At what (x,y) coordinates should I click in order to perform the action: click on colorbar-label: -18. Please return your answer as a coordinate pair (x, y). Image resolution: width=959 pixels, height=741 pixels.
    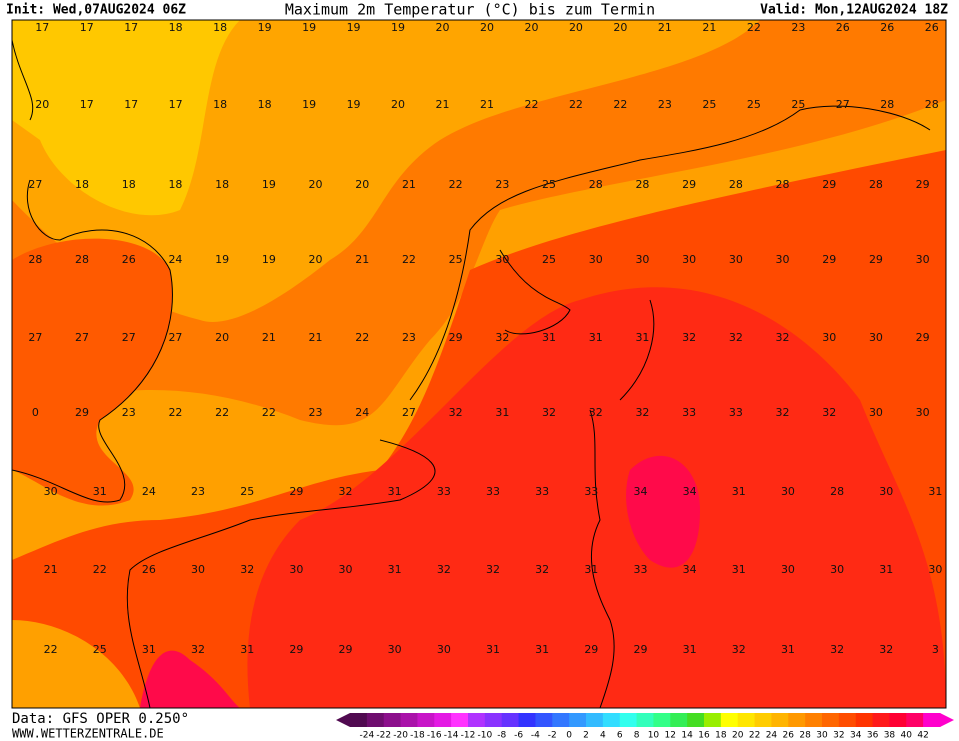
    Looking at the image, I should click on (417, 736).